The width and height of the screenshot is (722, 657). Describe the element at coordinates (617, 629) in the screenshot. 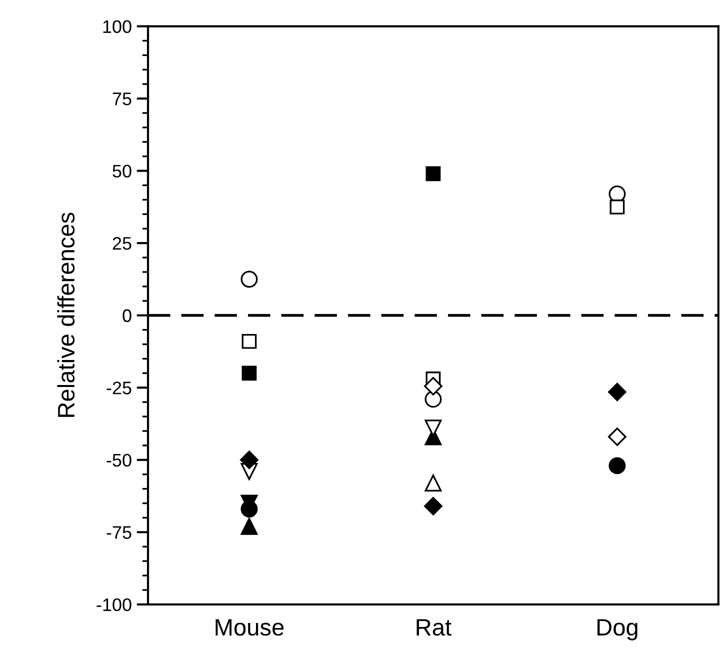

I see `x-tick-label: Dog` at that location.